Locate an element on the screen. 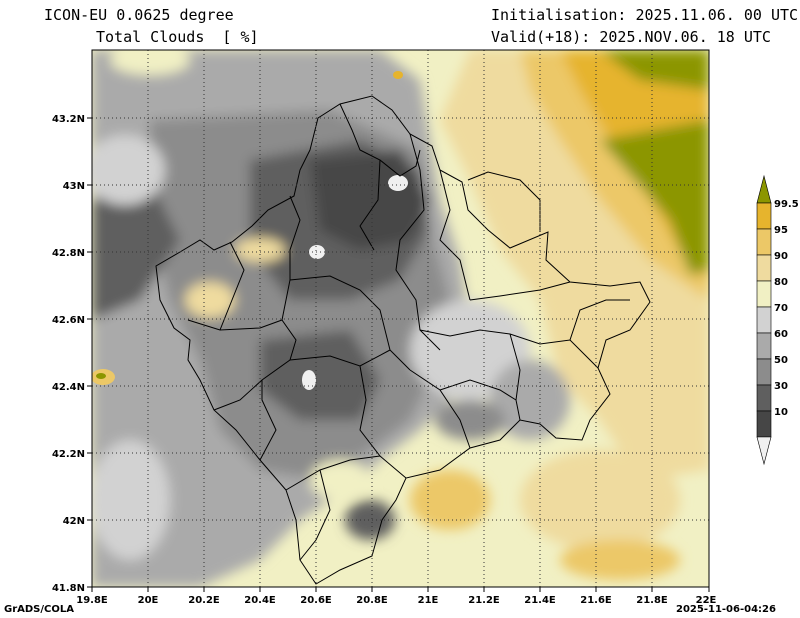 This screenshot has width=800, height=618. lat-label: 41.8N is located at coordinates (68, 588).